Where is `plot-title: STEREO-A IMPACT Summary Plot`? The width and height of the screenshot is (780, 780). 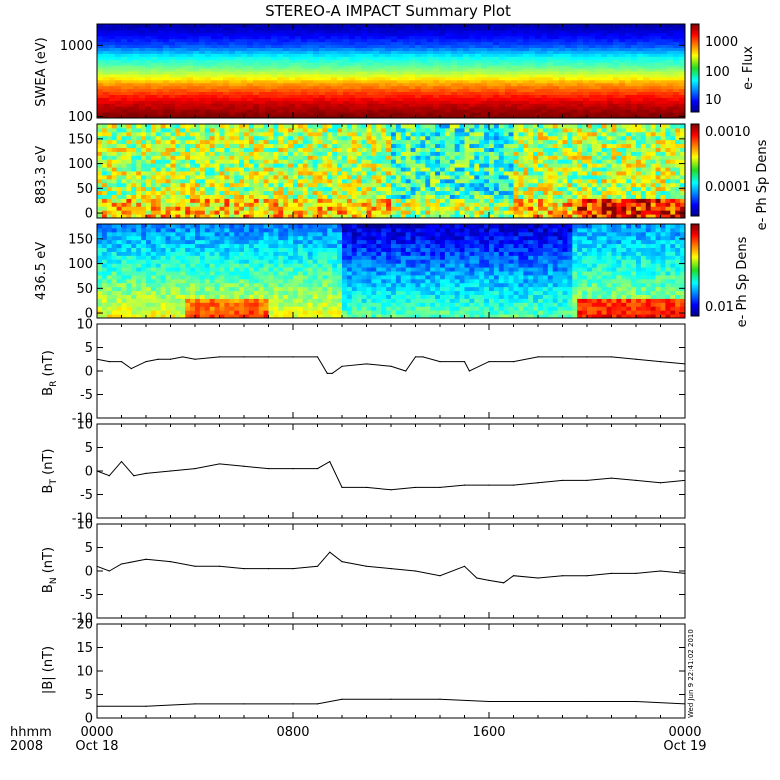 plot-title: STEREO-A IMPACT Summary Plot is located at coordinates (388, 11).